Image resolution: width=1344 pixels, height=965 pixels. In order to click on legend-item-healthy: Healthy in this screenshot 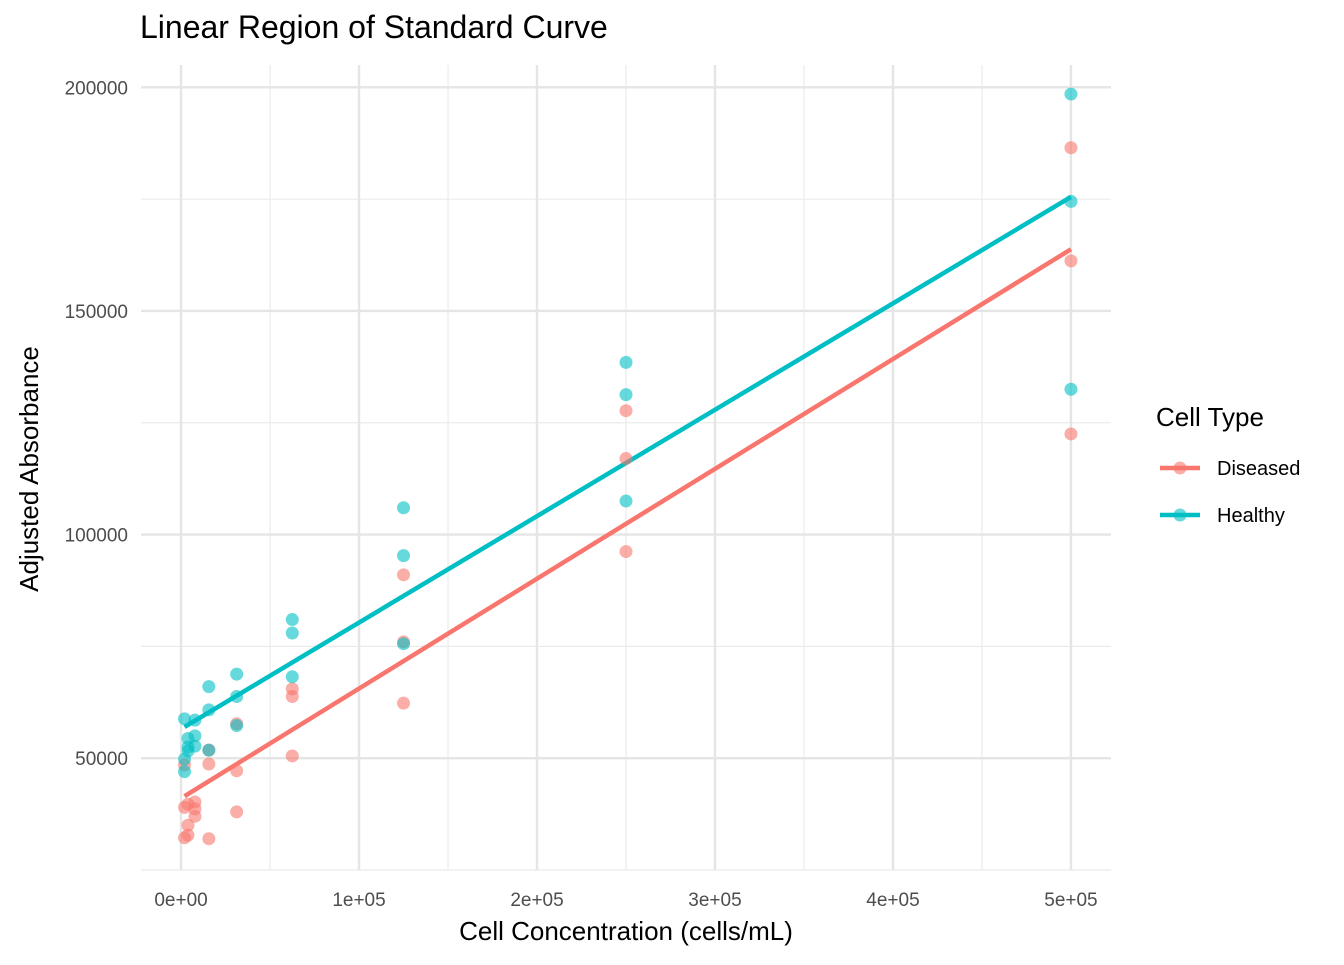, I will do `click(1222, 516)`.